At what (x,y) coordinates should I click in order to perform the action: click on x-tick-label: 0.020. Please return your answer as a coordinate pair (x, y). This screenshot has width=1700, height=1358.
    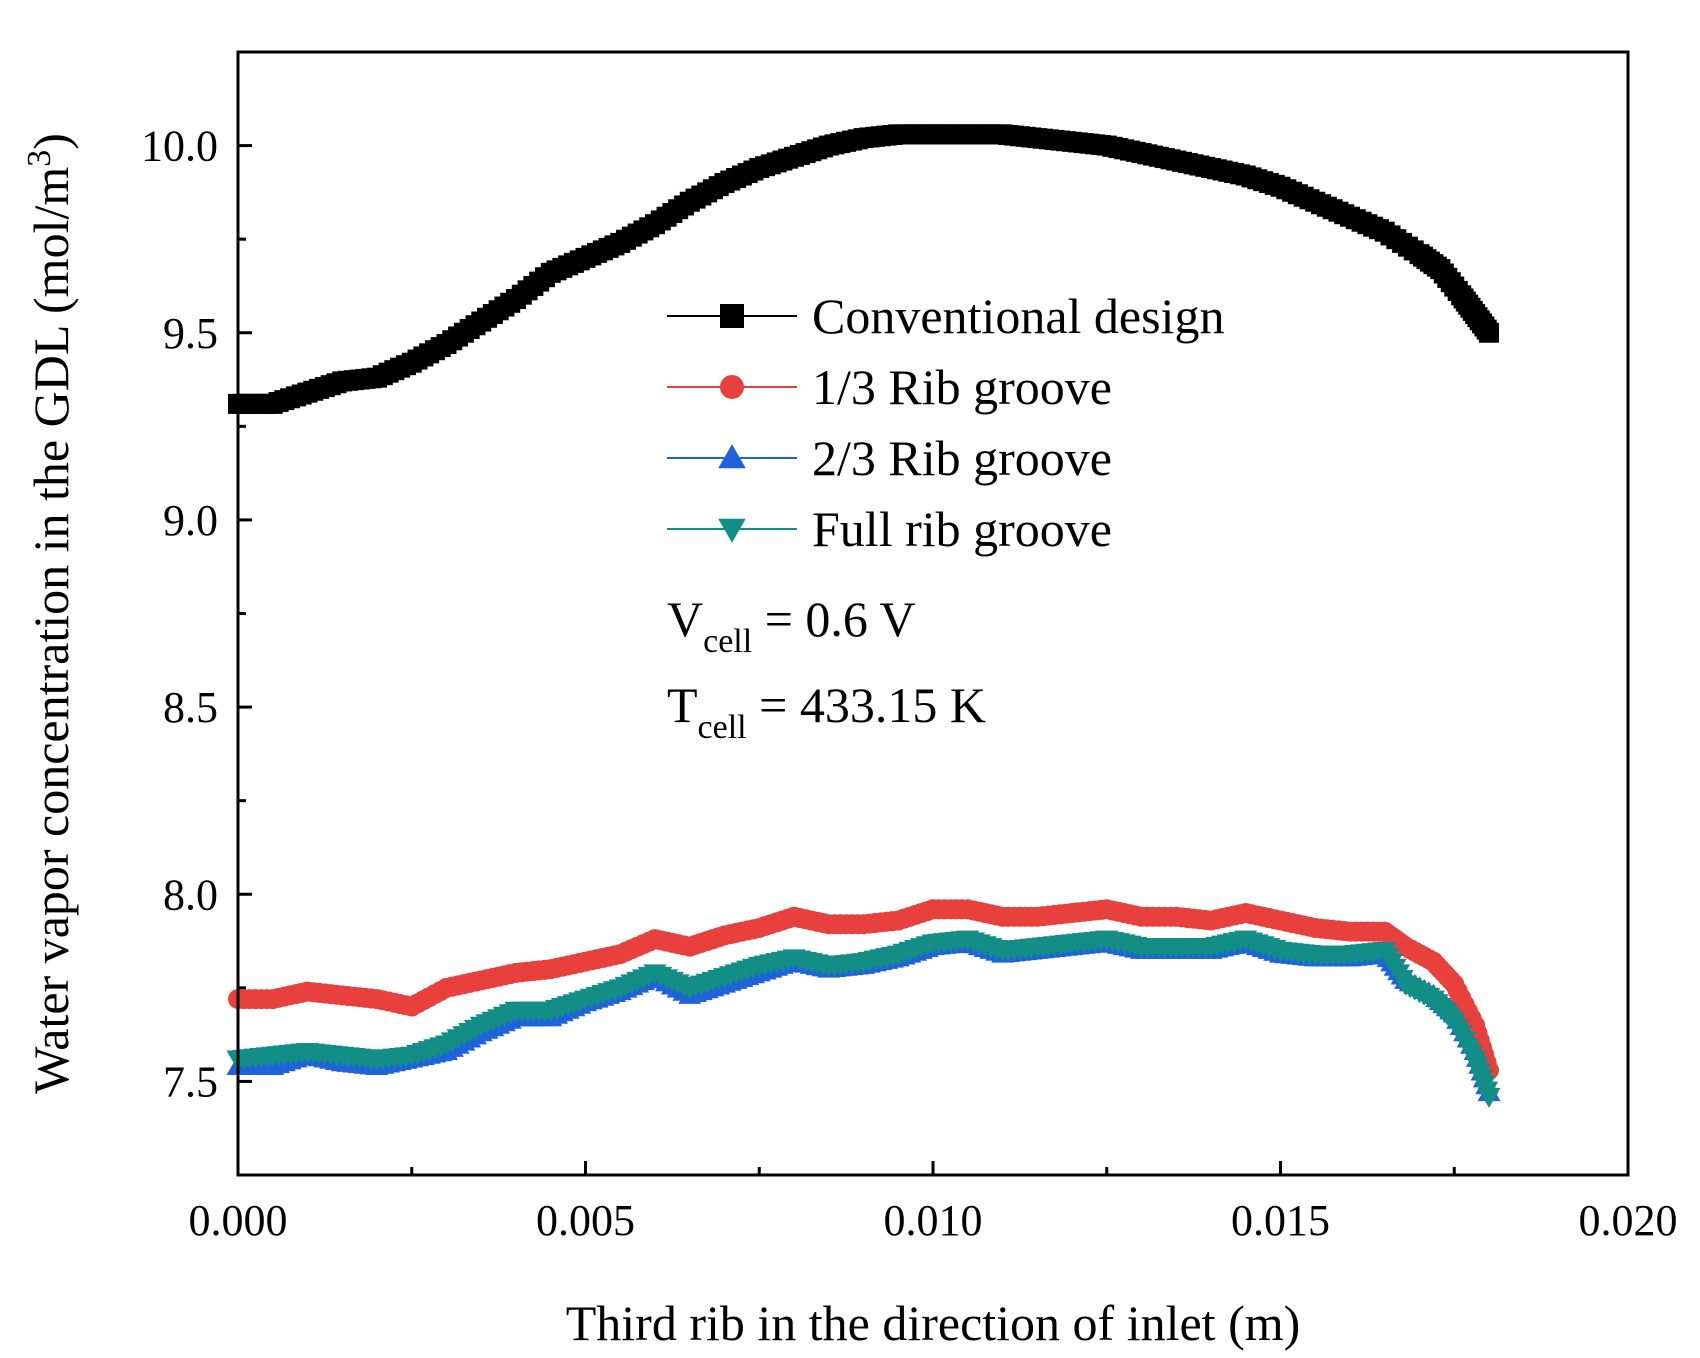
    Looking at the image, I should click on (1628, 1220).